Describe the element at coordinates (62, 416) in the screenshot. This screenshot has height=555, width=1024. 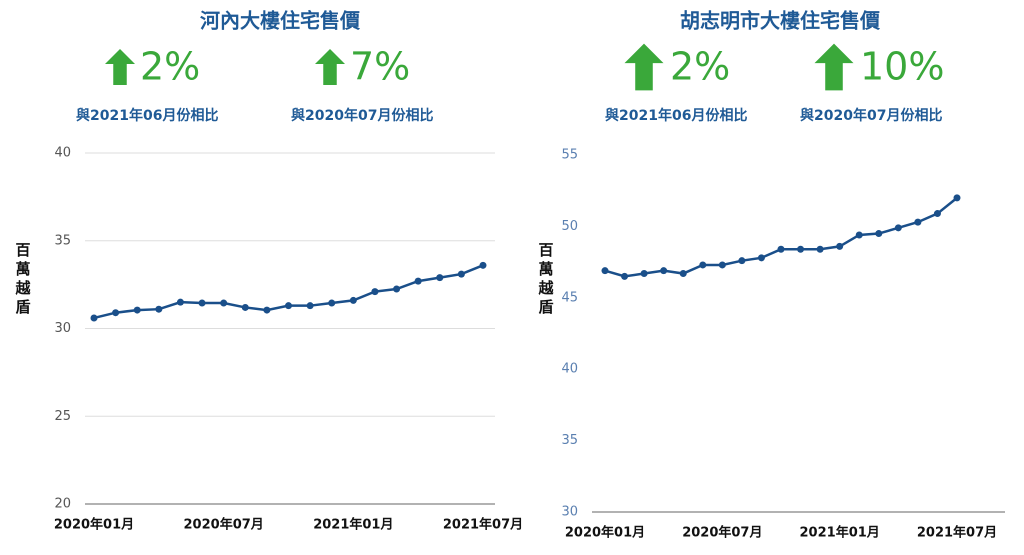
I see `y-tick-label: 25` at that location.